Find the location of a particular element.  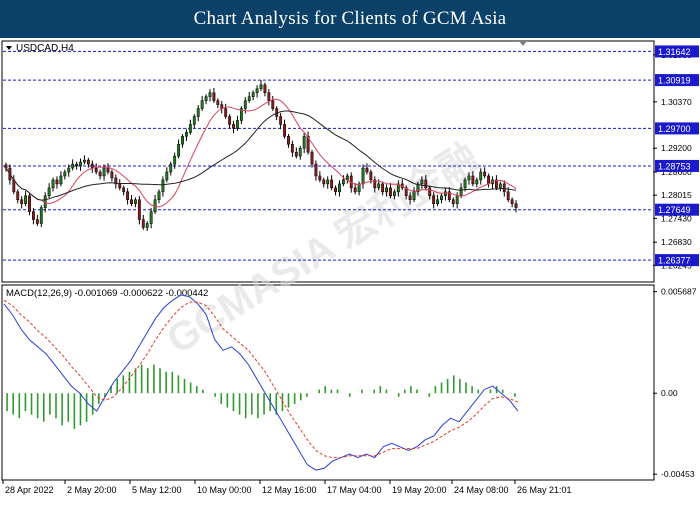

x-tick-label: 5 May 12:00 is located at coordinates (157, 490).